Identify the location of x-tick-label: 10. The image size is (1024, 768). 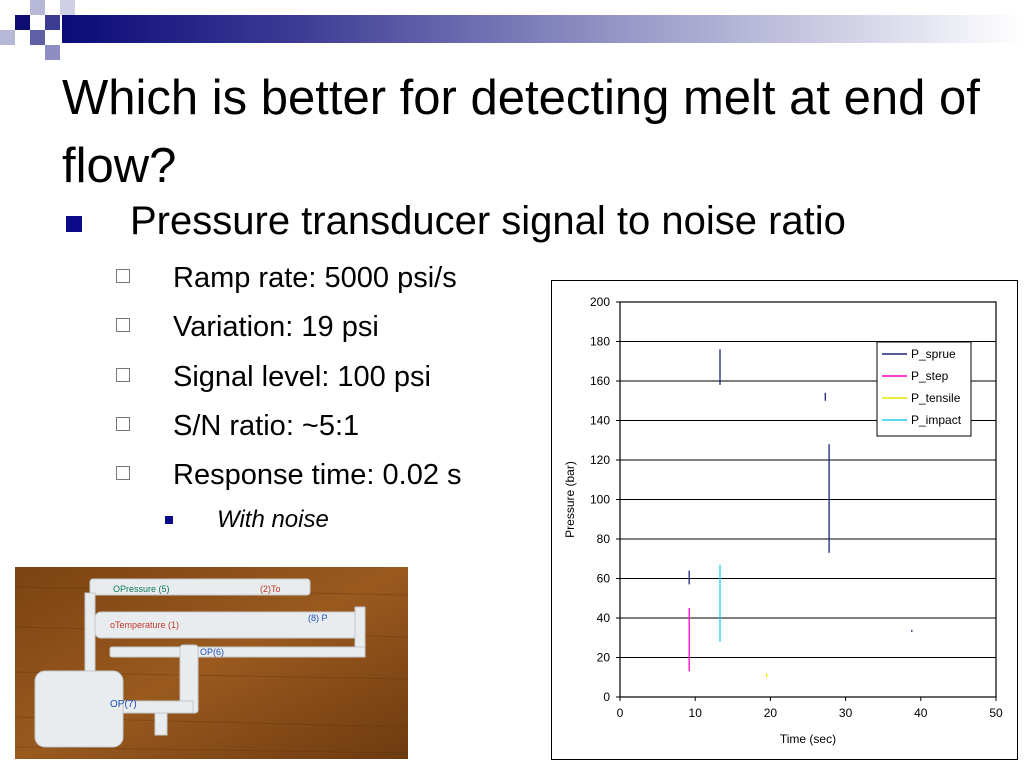
(696, 713).